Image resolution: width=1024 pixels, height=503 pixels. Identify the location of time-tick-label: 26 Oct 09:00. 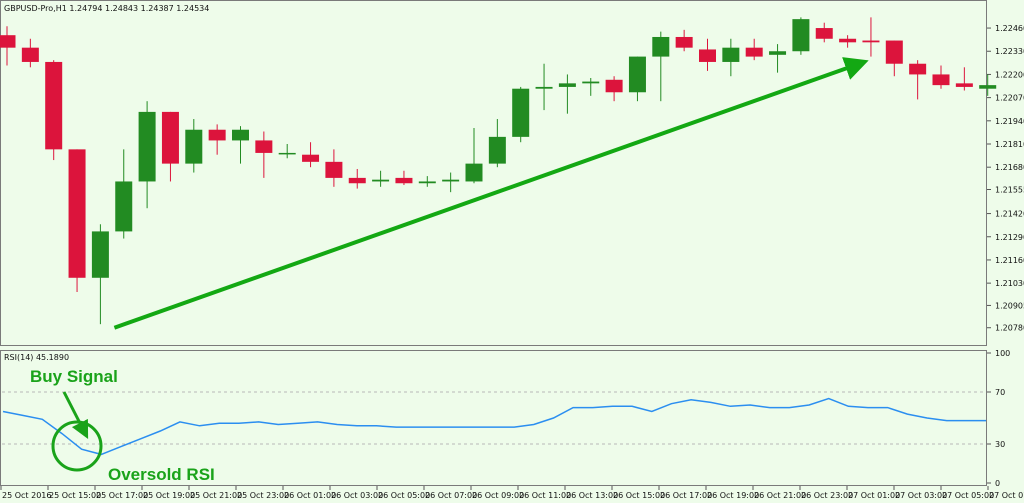
(498, 495).